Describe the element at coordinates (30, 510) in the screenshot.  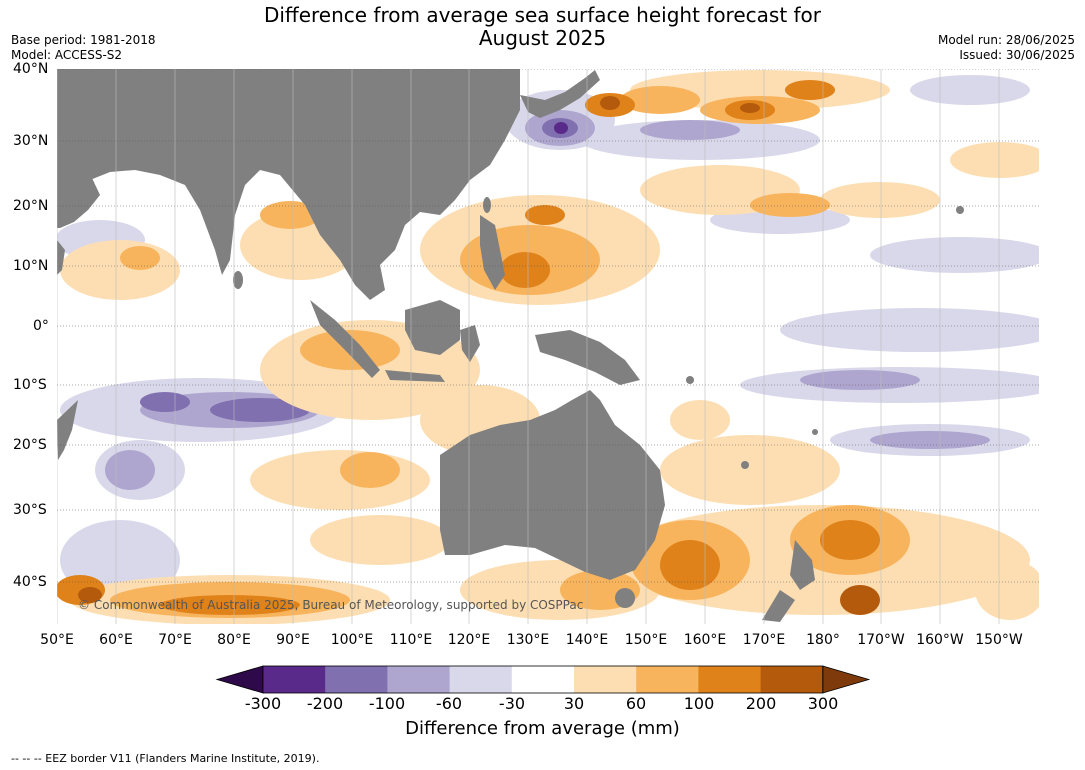
I see `lat-label: 30°S` at that location.